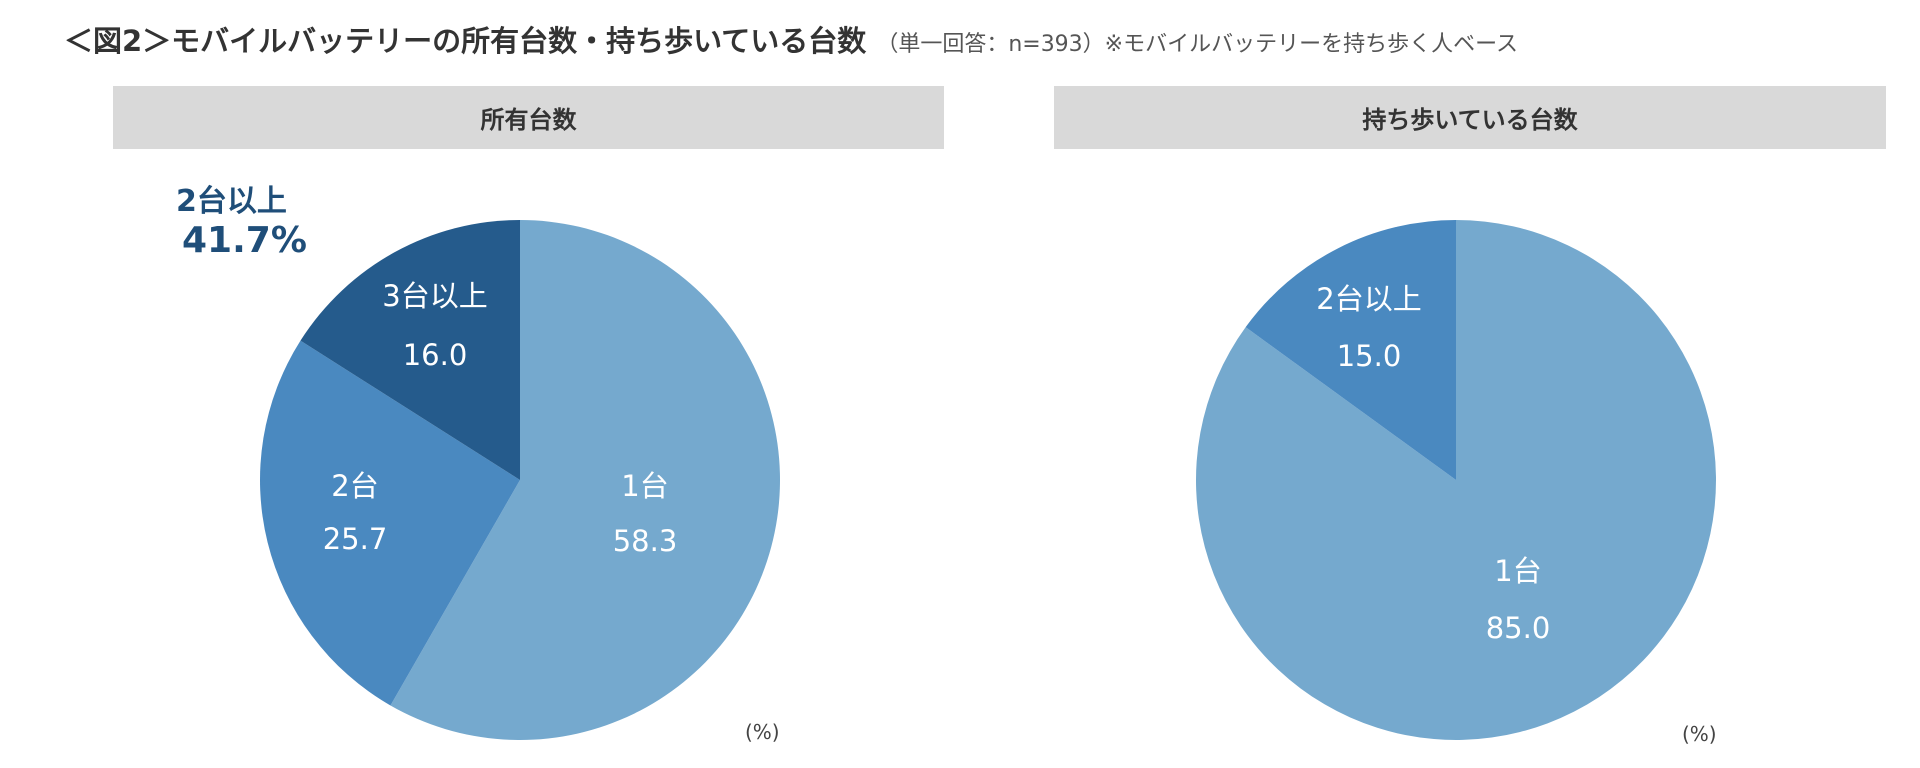 Image resolution: width=1920 pixels, height=768 pixels. Describe the element at coordinates (244, 240) in the screenshot. I see `callout-value: 41.7%` at that location.